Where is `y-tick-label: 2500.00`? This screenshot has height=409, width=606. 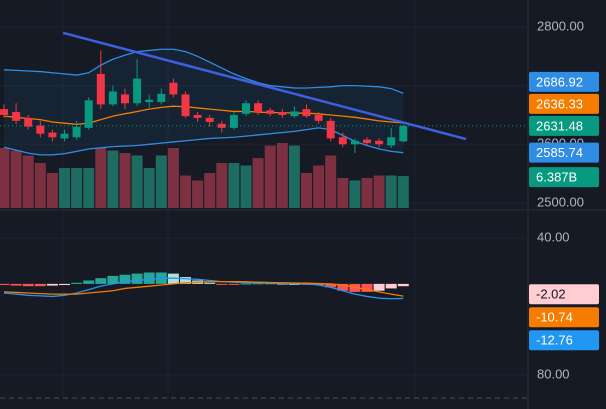
y-tick-label: 2500.00 is located at coordinates (560, 201).